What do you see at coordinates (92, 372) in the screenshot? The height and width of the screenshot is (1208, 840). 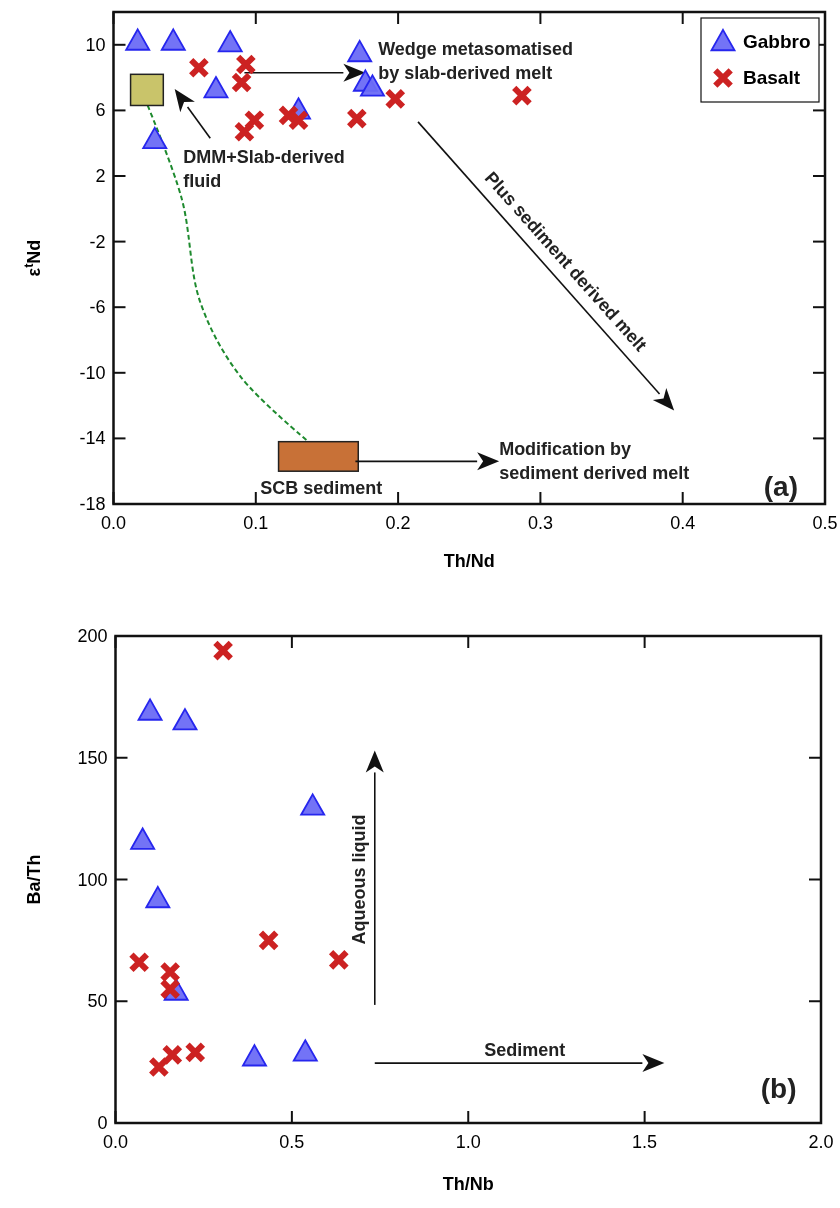 I see `y-tick-label: -10` at bounding box center [92, 372].